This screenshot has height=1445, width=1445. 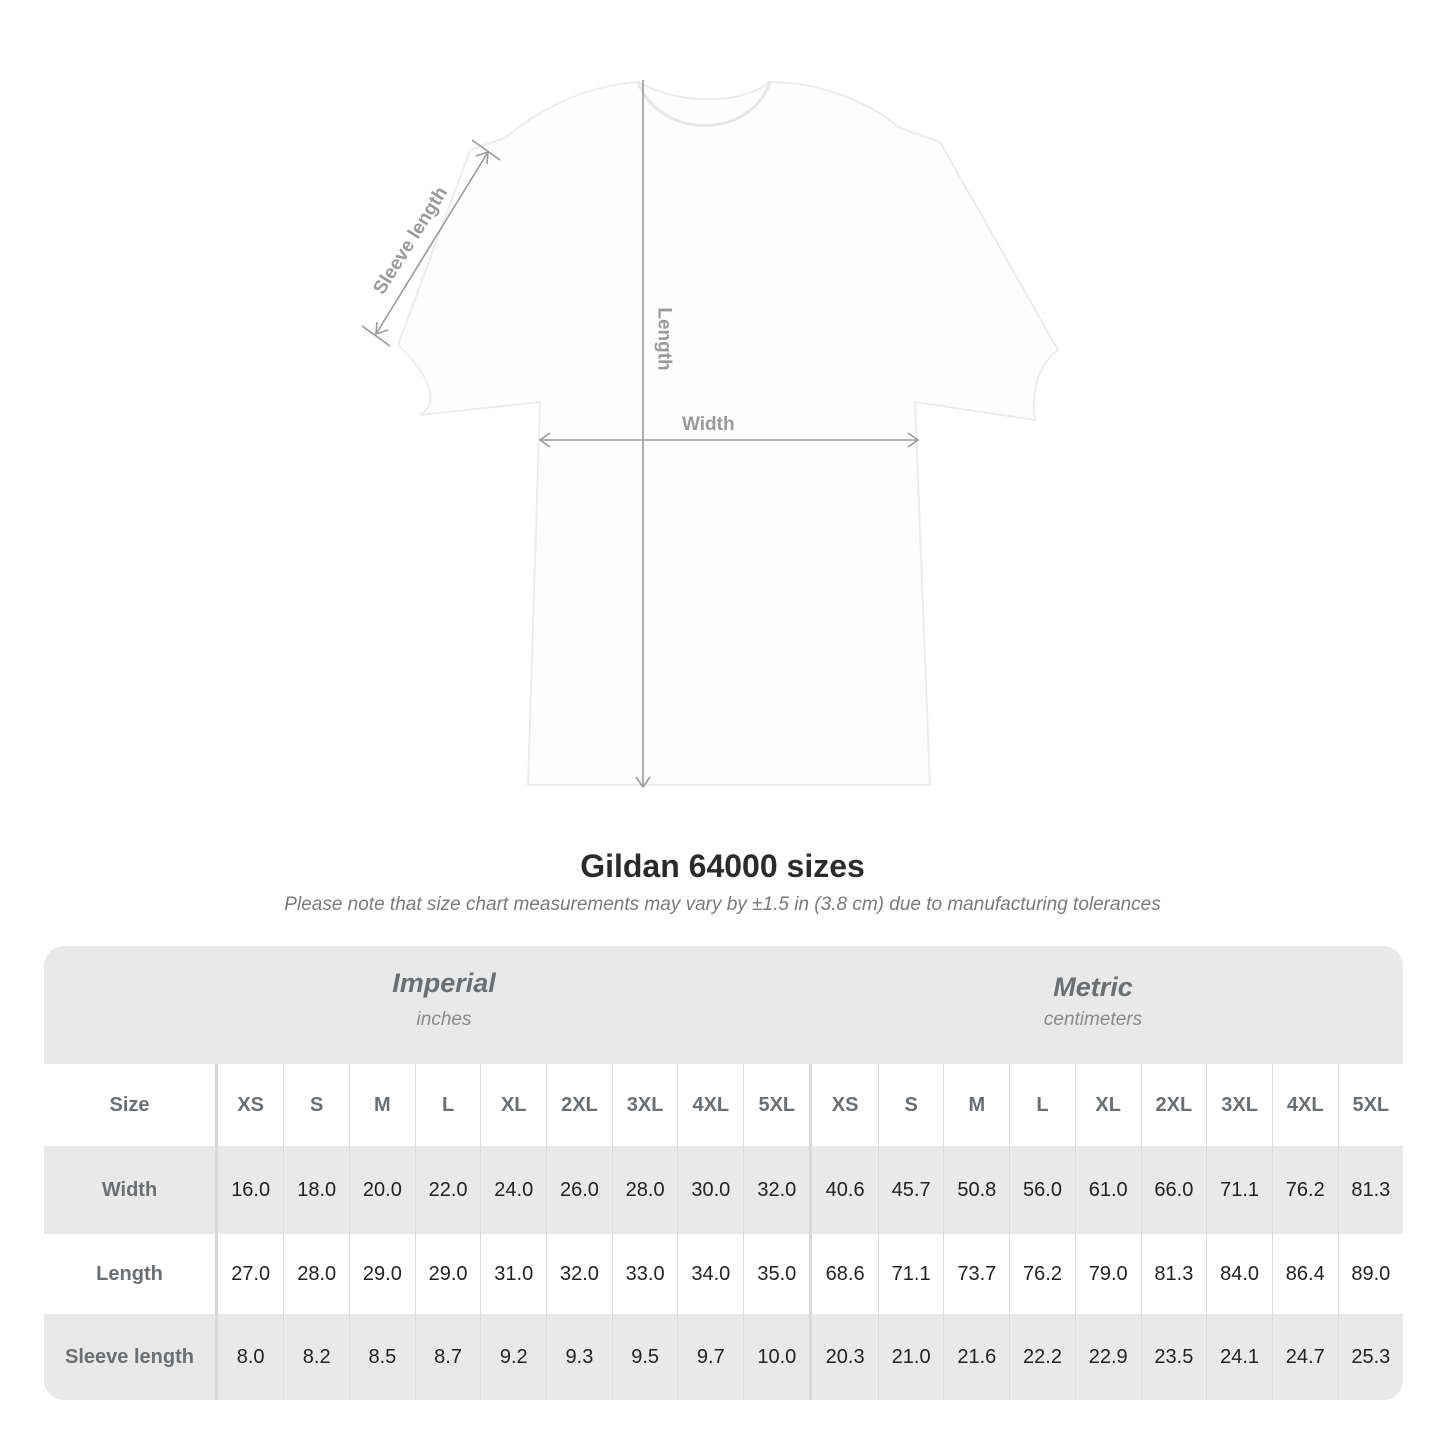 What do you see at coordinates (249, 1190) in the screenshot?
I see `imperial-value-cell: 16.0` at bounding box center [249, 1190].